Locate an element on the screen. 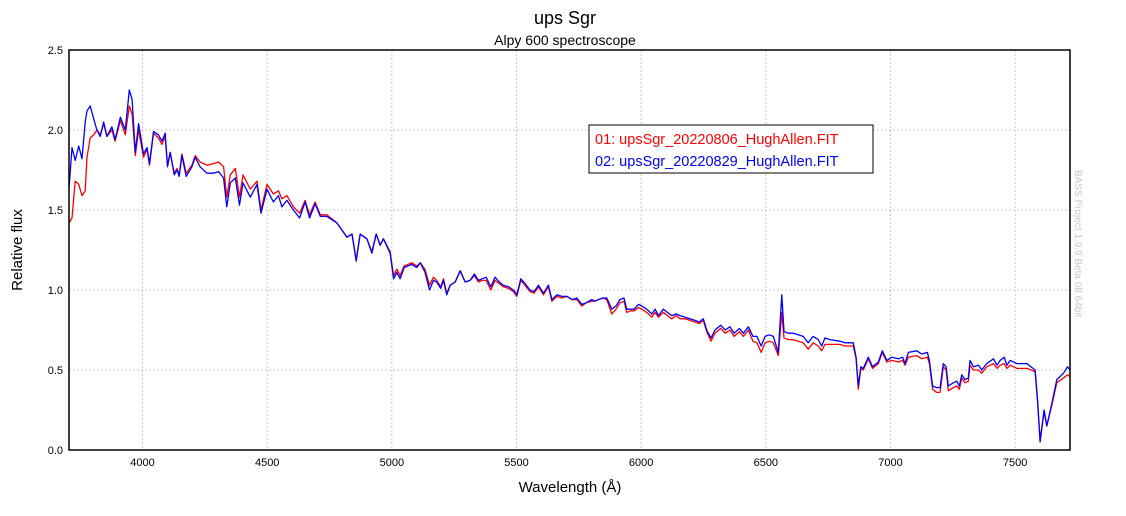  legend-entry-2: 02: upsSgr_20220829_HughAllen.FIT is located at coordinates (717, 162).